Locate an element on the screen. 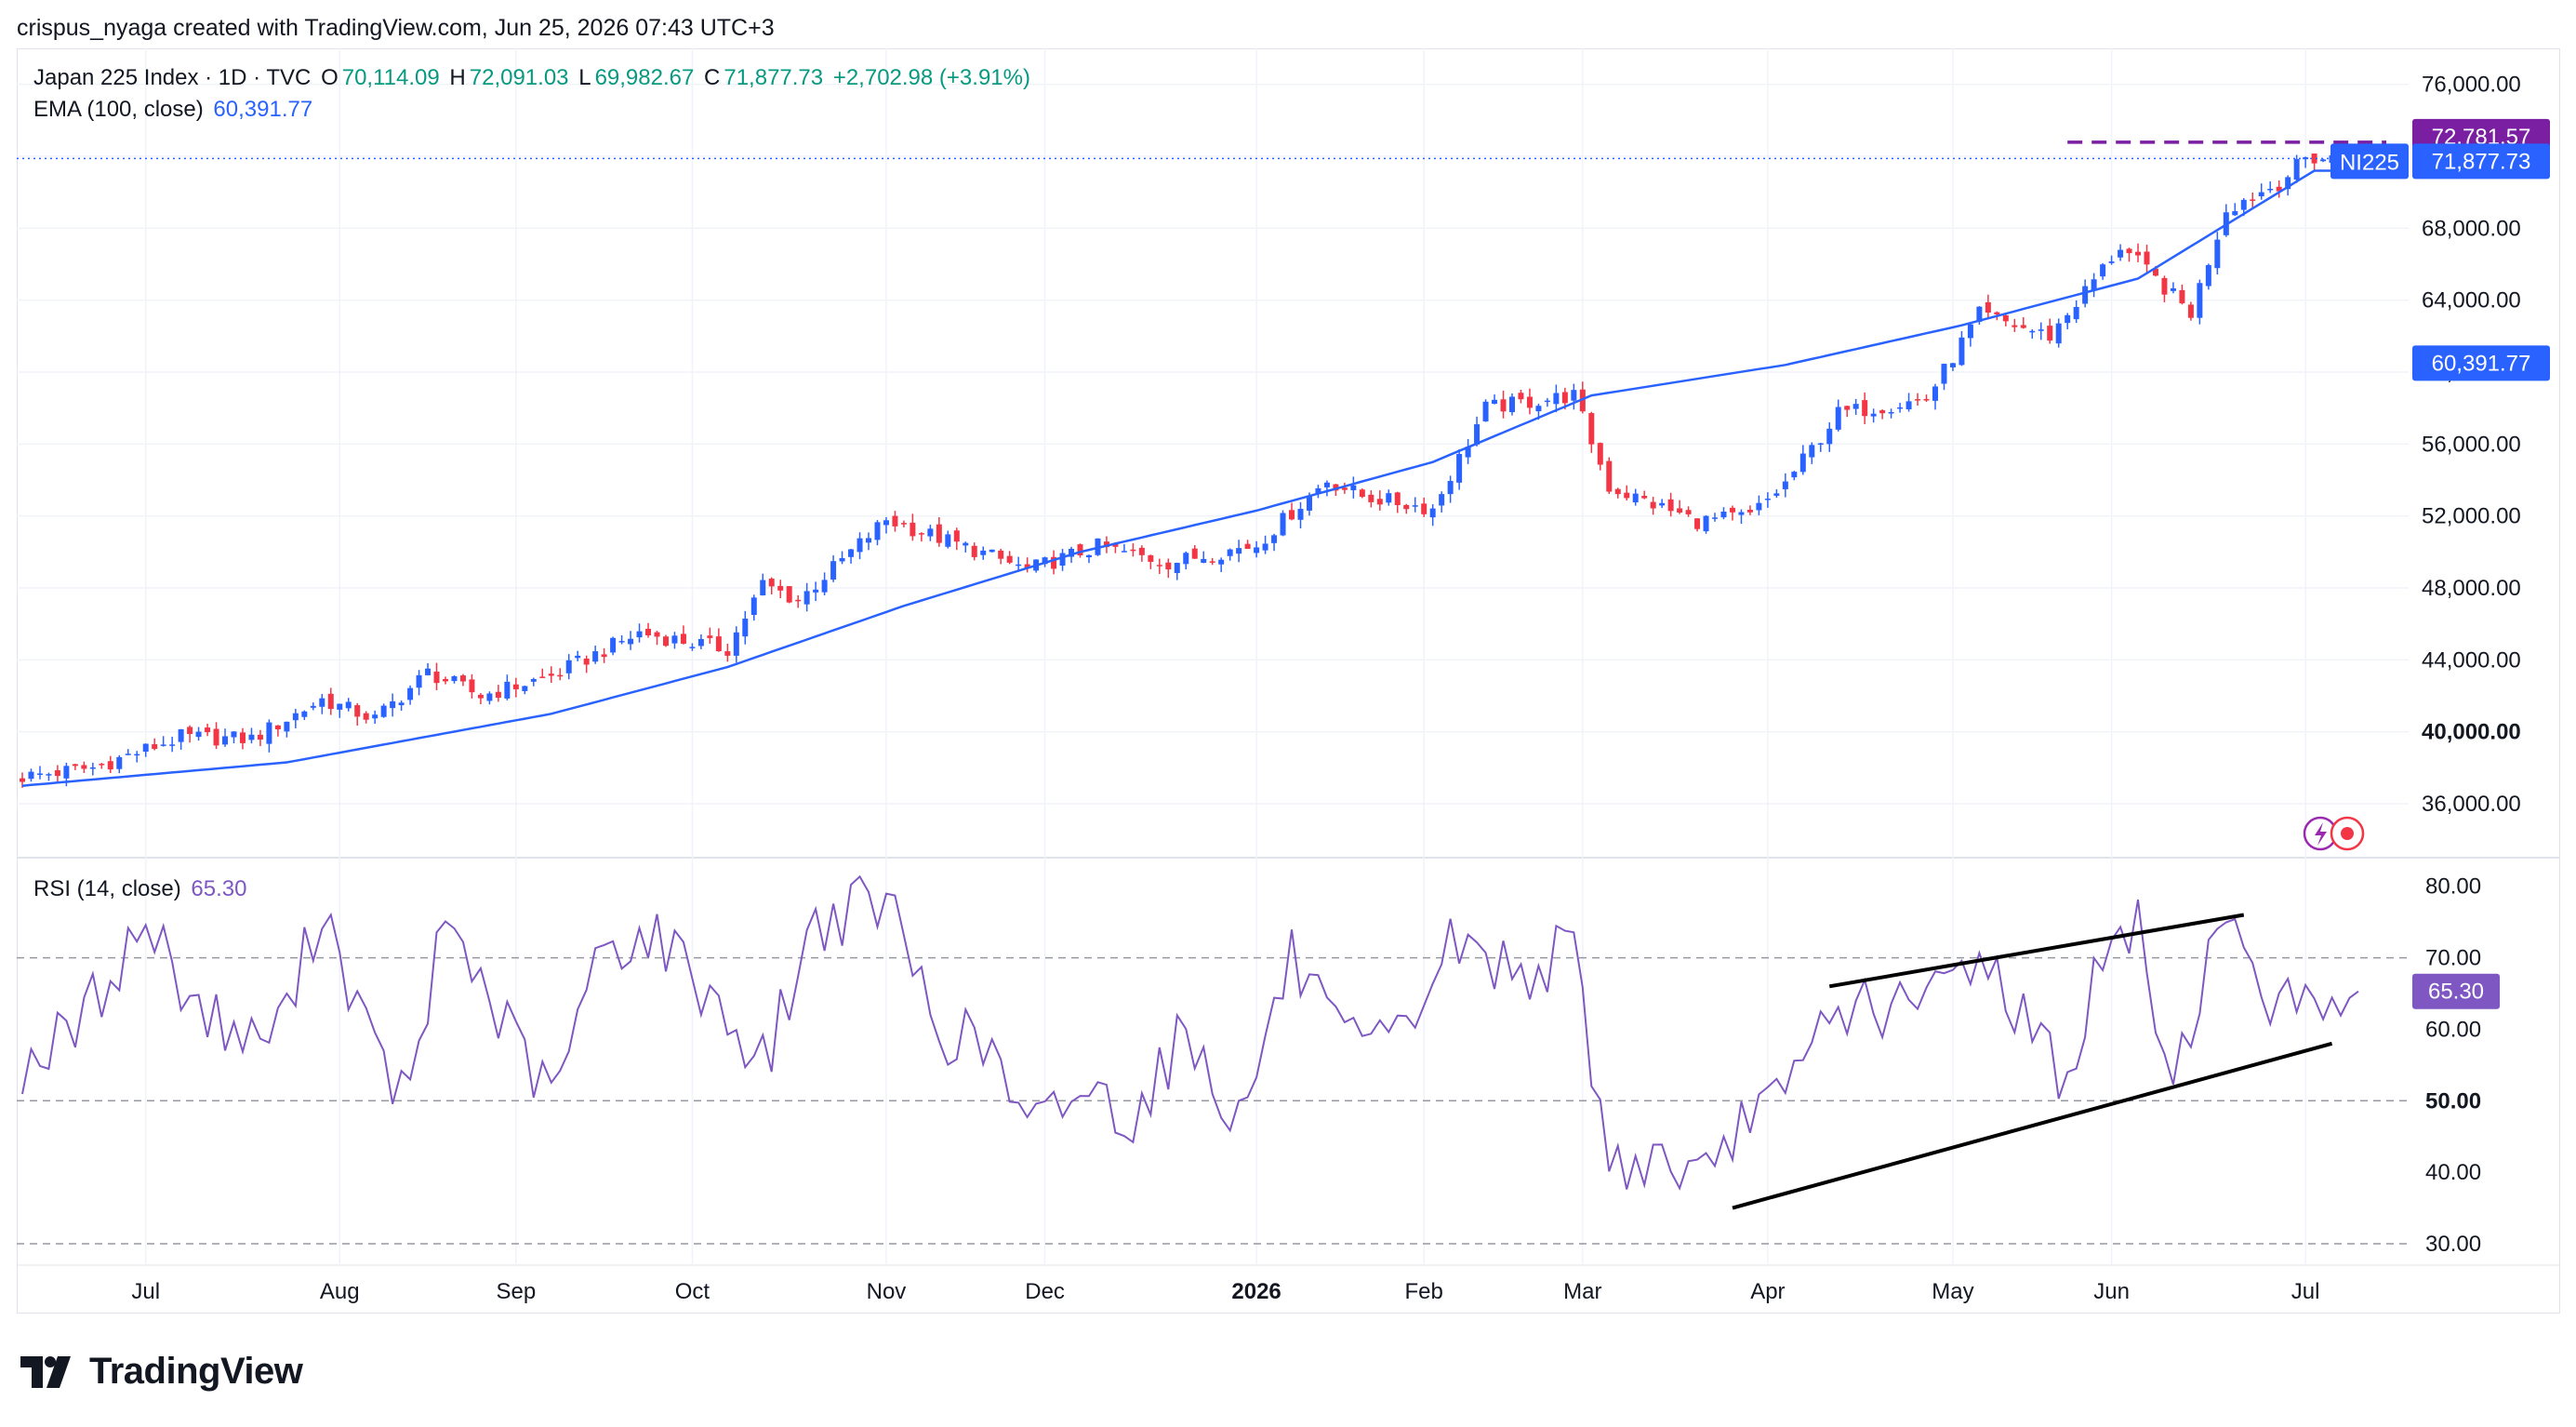  rsi-value-tag-bg is located at coordinates (2456, 991).